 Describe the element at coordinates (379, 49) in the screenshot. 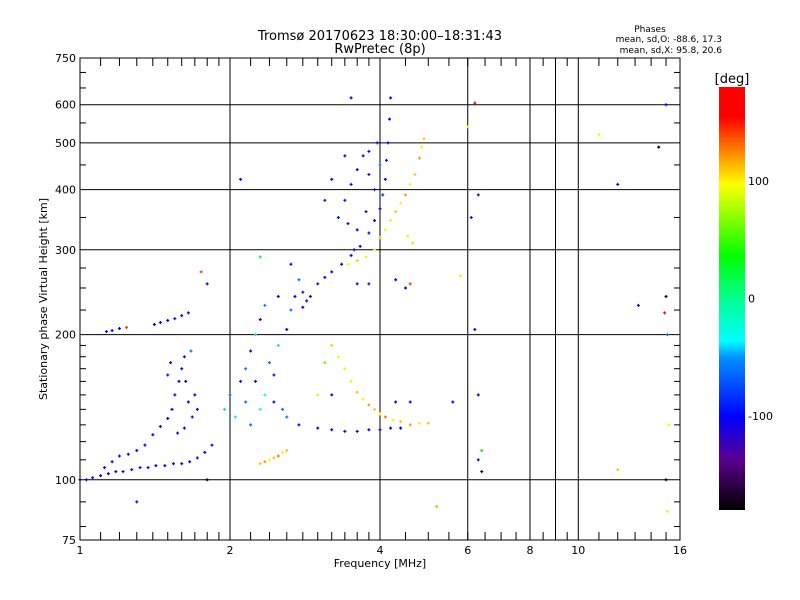

I see `chart-subtitle: RwPretec (8p)` at that location.